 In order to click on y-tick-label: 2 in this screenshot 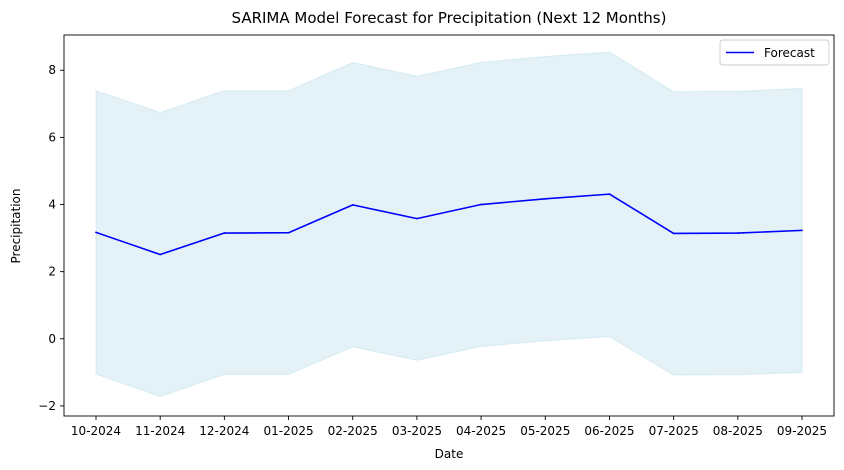, I will do `click(52, 272)`.